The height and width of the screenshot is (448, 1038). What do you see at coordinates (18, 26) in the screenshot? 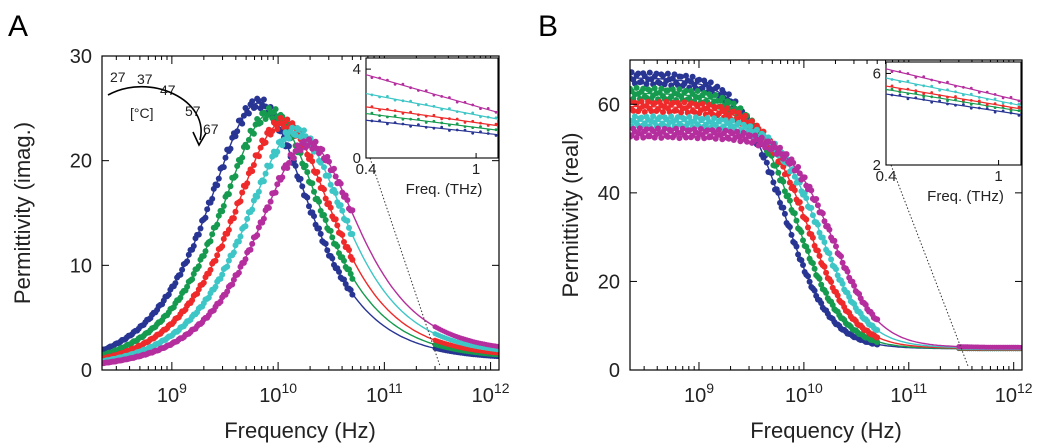
I see `panel-label: A` at bounding box center [18, 26].